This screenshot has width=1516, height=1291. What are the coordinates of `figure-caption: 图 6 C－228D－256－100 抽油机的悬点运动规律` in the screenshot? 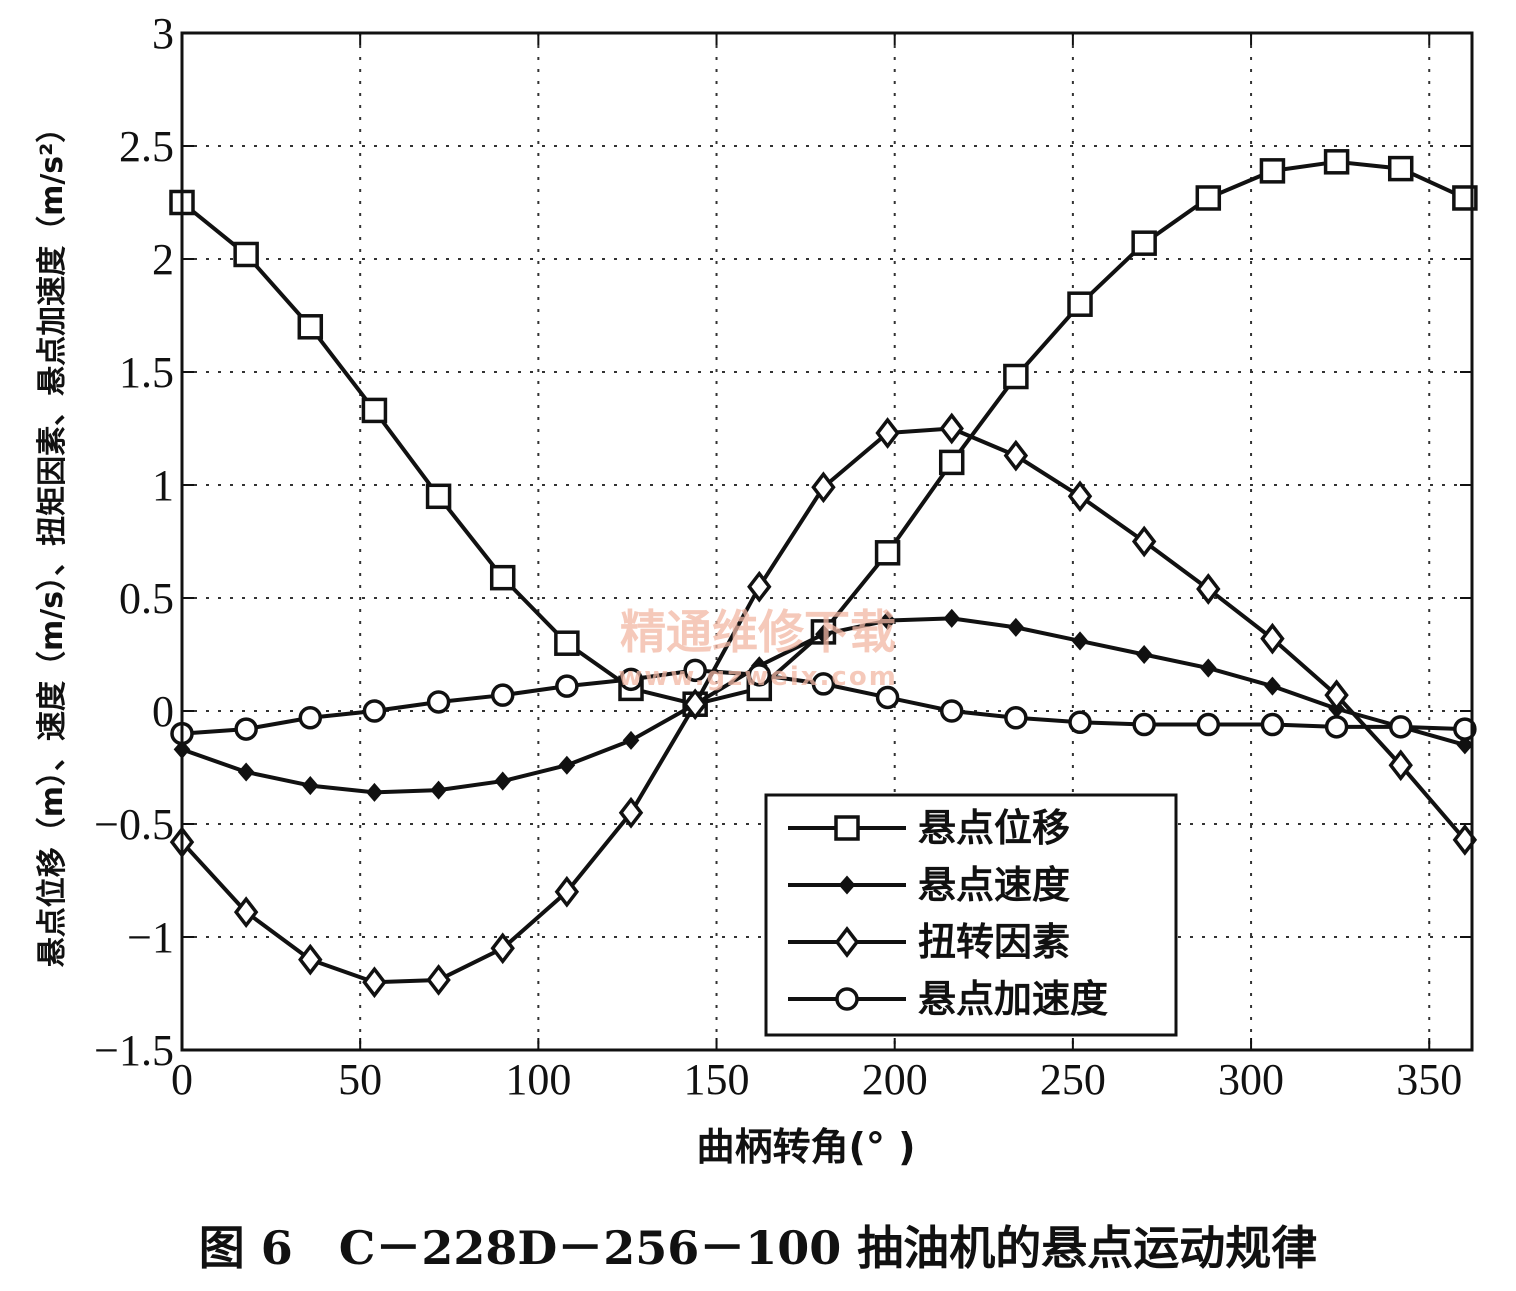 It's located at (758, 1248).